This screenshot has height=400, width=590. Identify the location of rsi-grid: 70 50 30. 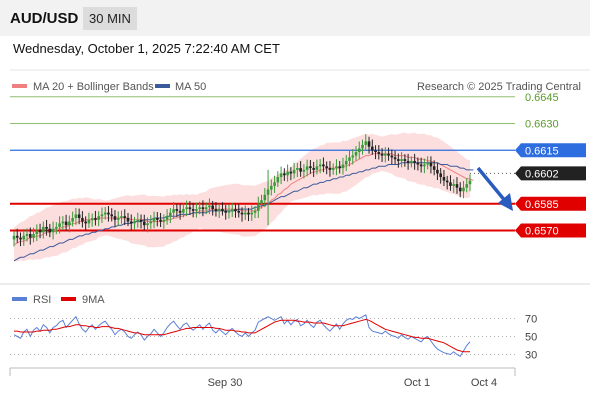
(273, 338).